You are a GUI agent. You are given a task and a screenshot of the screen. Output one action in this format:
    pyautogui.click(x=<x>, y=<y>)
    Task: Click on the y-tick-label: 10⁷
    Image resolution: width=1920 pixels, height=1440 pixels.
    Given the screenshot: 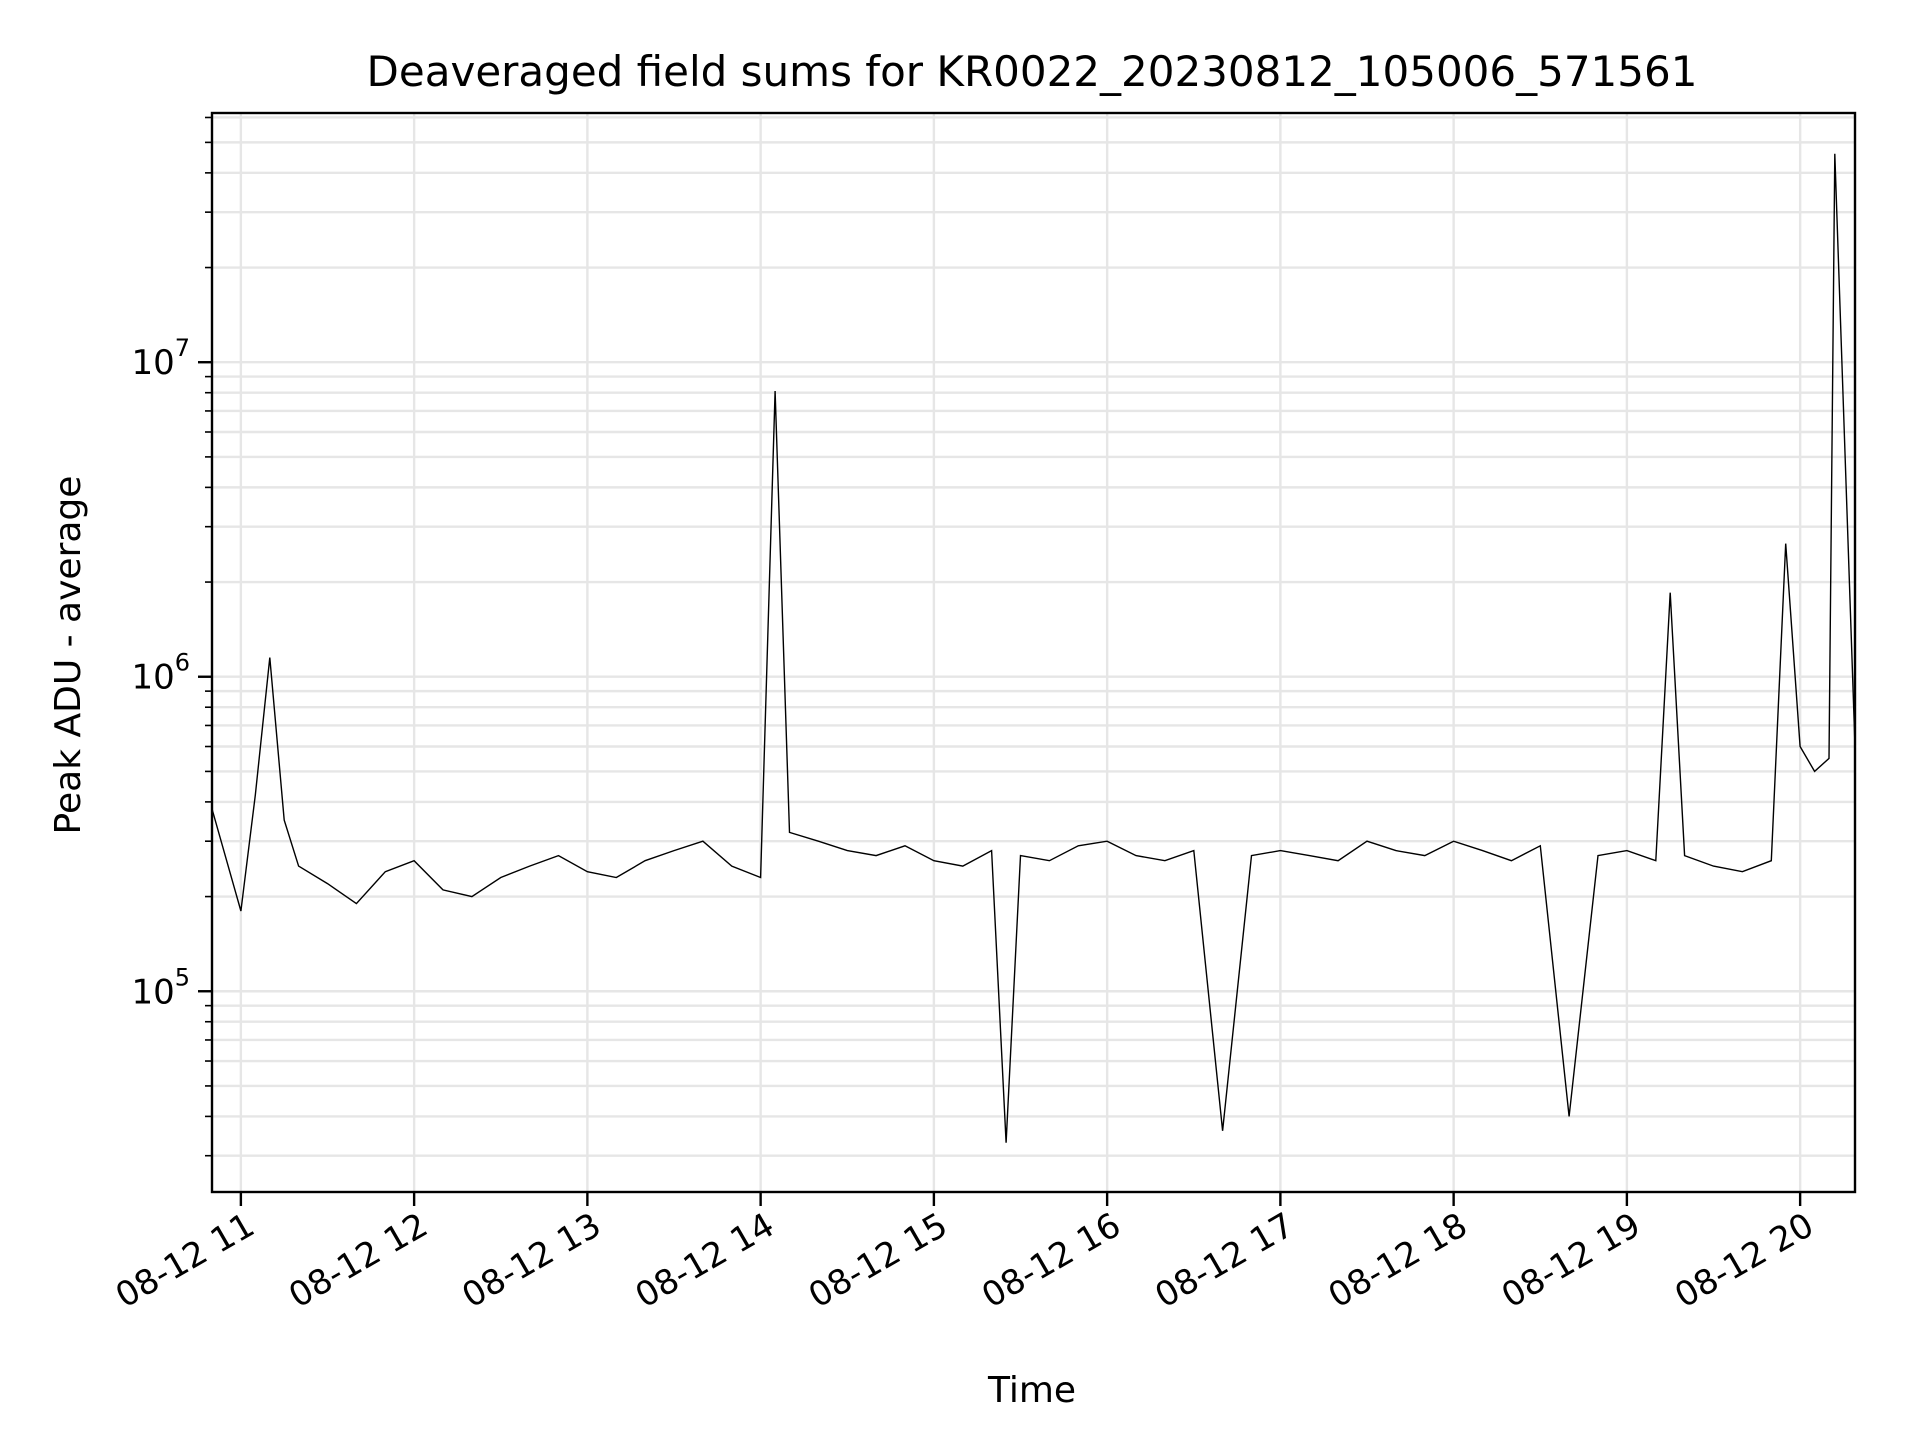 What is the action you would take?
    pyautogui.click(x=160, y=358)
    